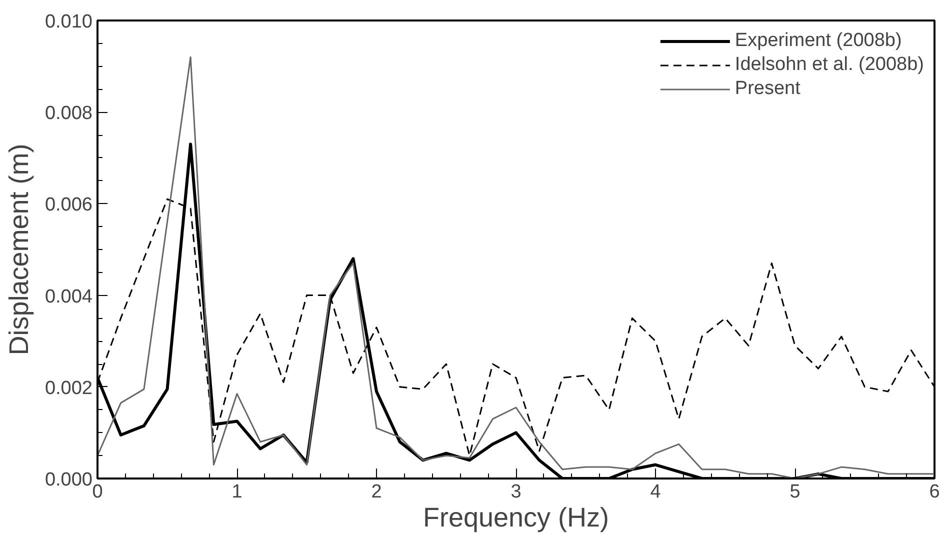 The height and width of the screenshot is (535, 946). What do you see at coordinates (516, 492) in the screenshot?
I see `x-tick-label: 3` at bounding box center [516, 492].